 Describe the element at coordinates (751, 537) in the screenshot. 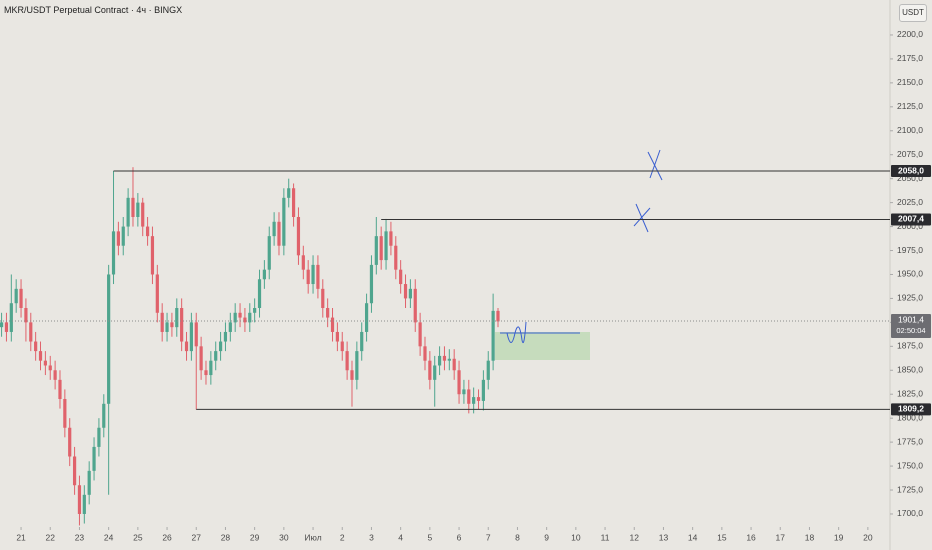

I see `x-tick-label: 16` at that location.